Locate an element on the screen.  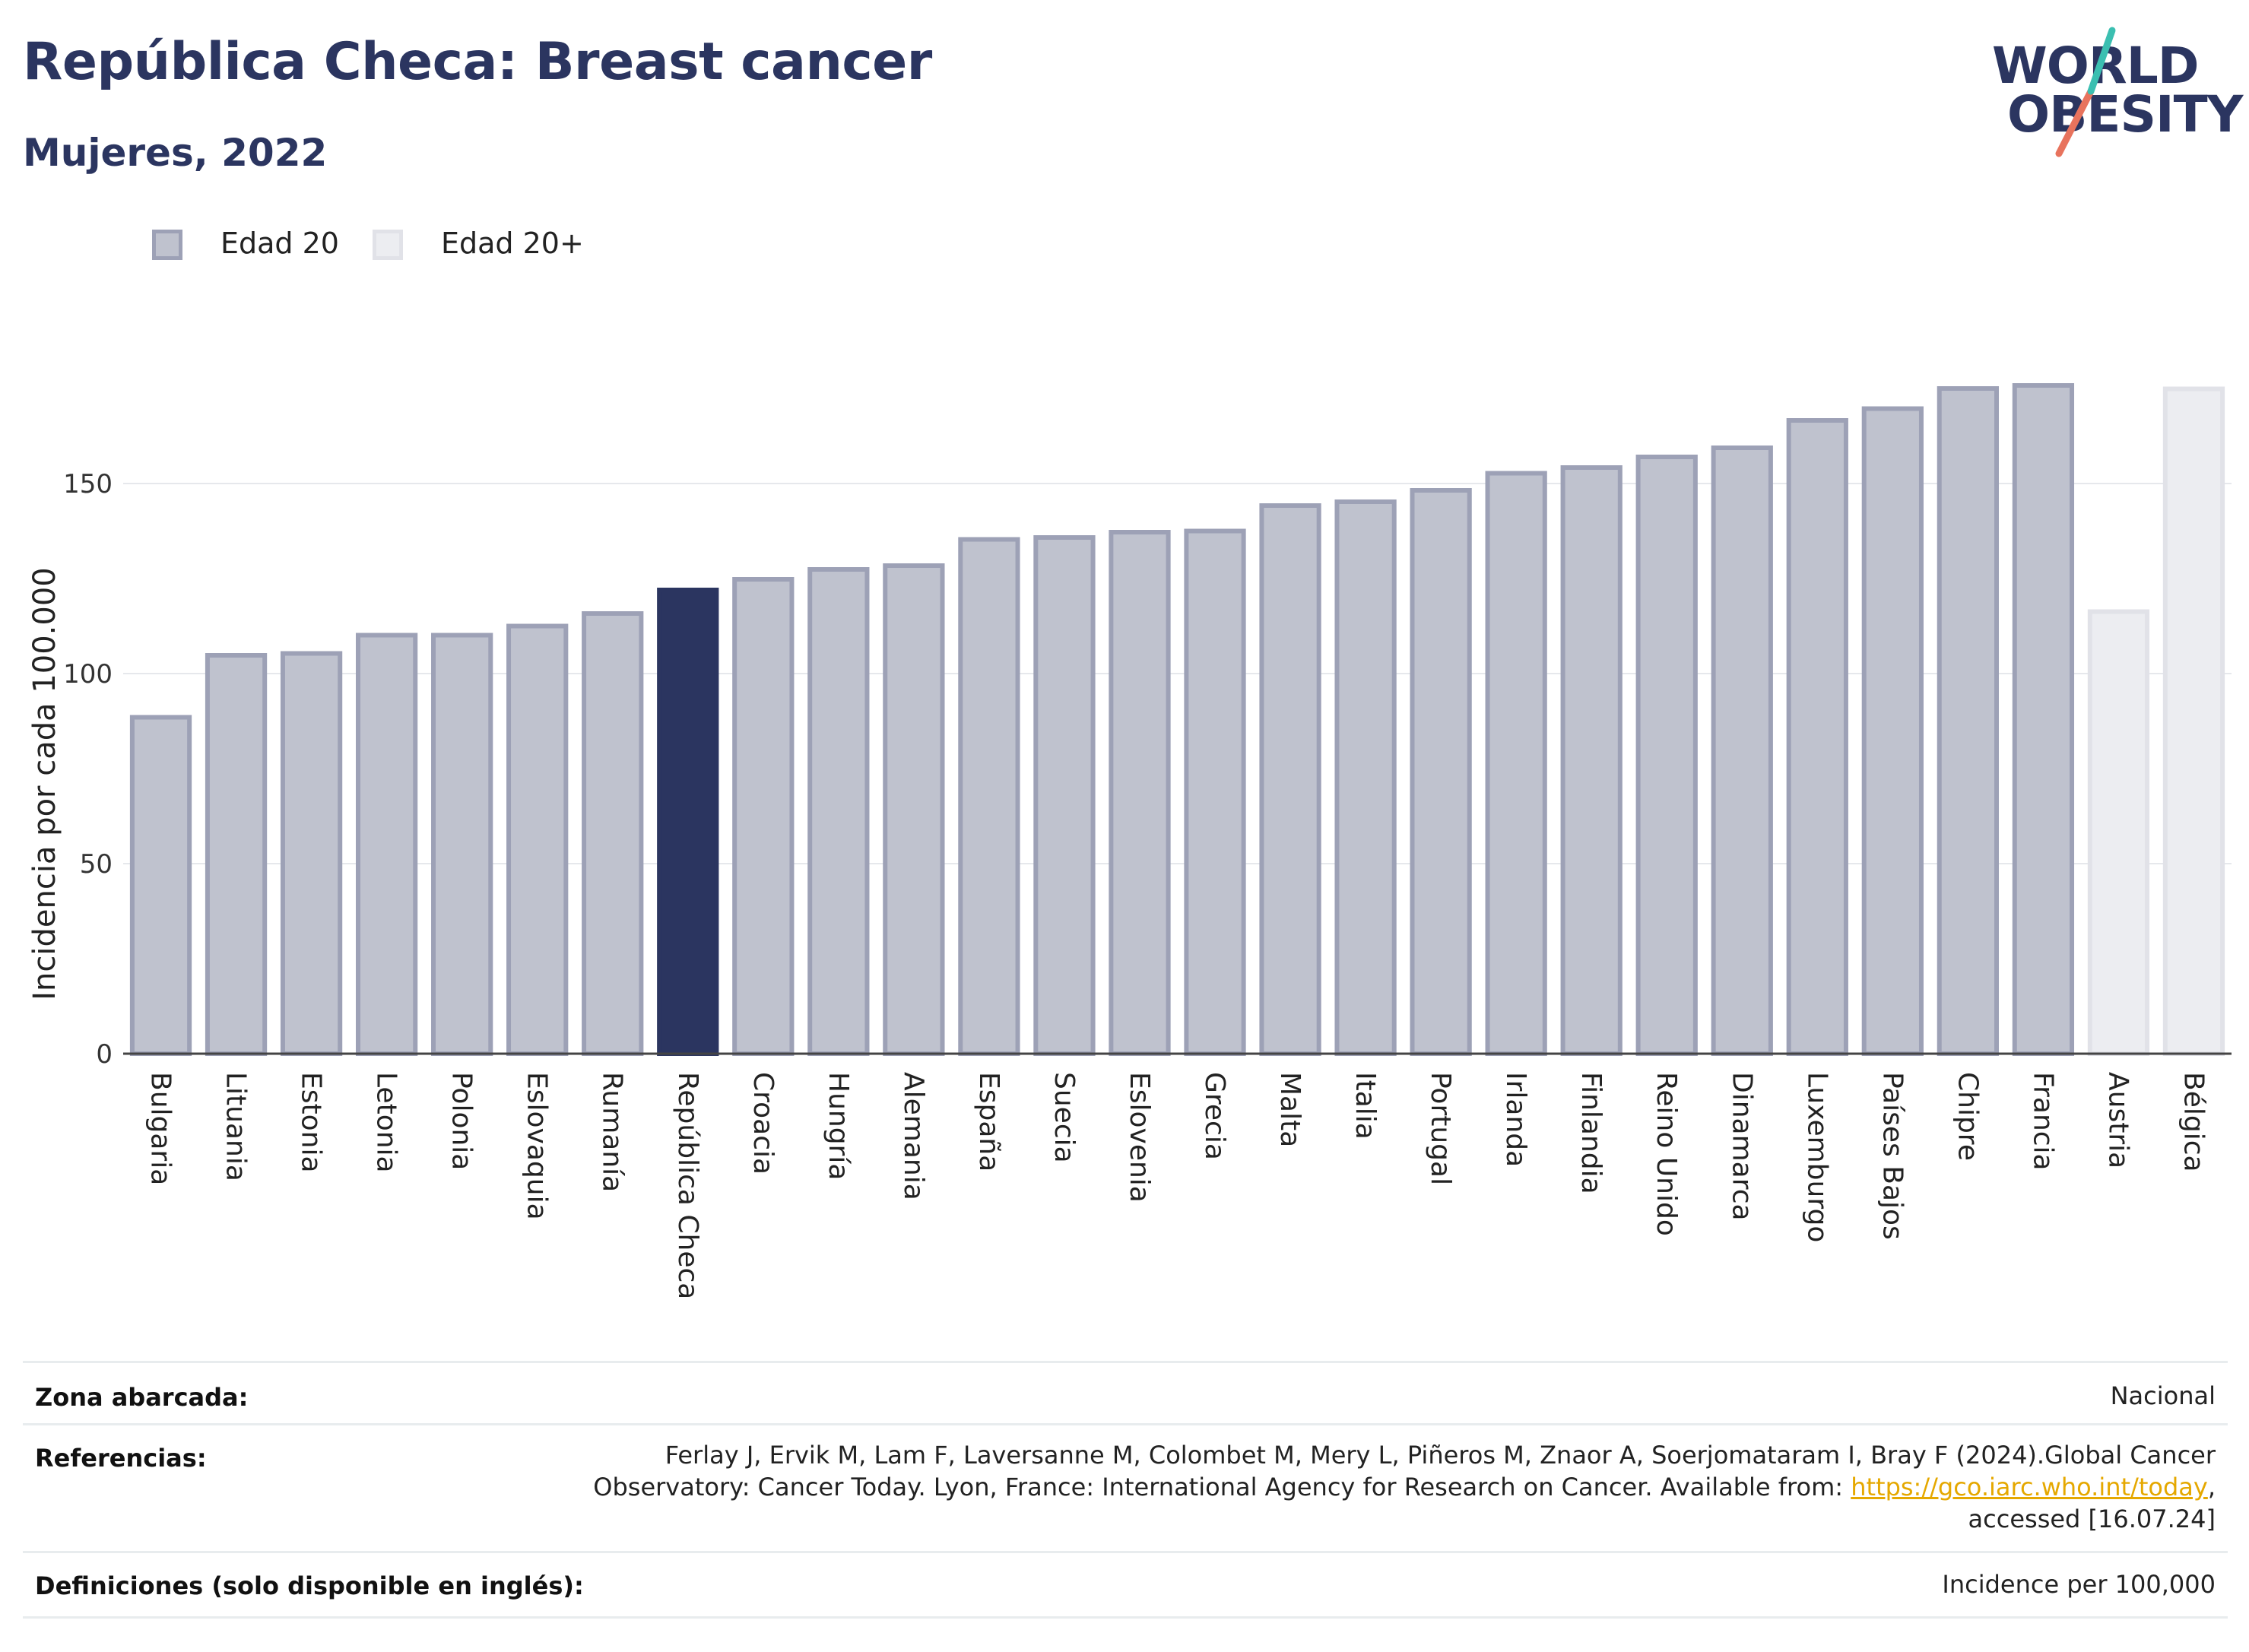
x-tick-label: Finlandia is located at coordinates (1591, 1133).